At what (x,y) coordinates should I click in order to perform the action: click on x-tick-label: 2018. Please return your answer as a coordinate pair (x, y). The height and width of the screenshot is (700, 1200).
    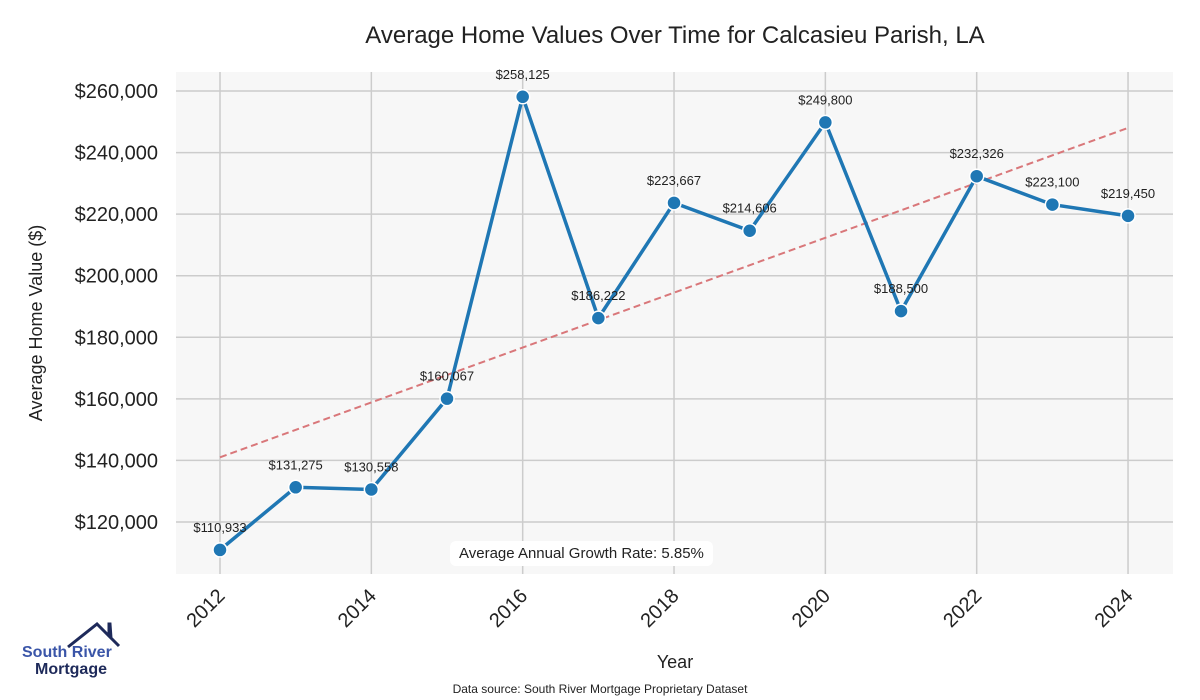
    Looking at the image, I should click on (660, 608).